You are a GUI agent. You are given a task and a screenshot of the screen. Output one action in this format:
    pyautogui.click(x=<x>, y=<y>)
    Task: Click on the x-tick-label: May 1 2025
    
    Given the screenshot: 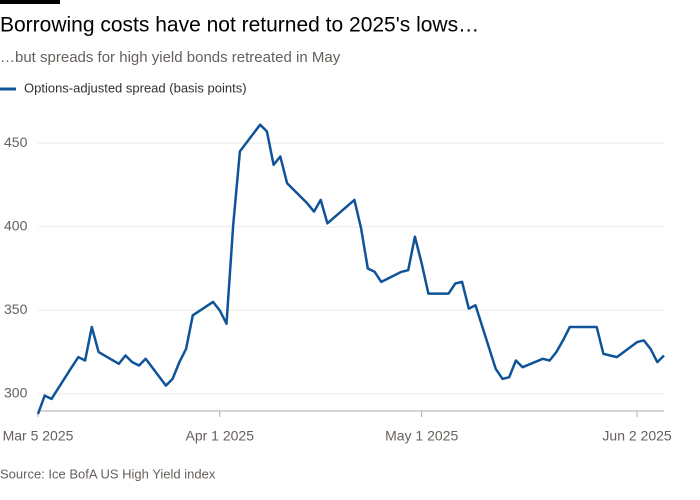 What is the action you would take?
    pyautogui.click(x=421, y=436)
    